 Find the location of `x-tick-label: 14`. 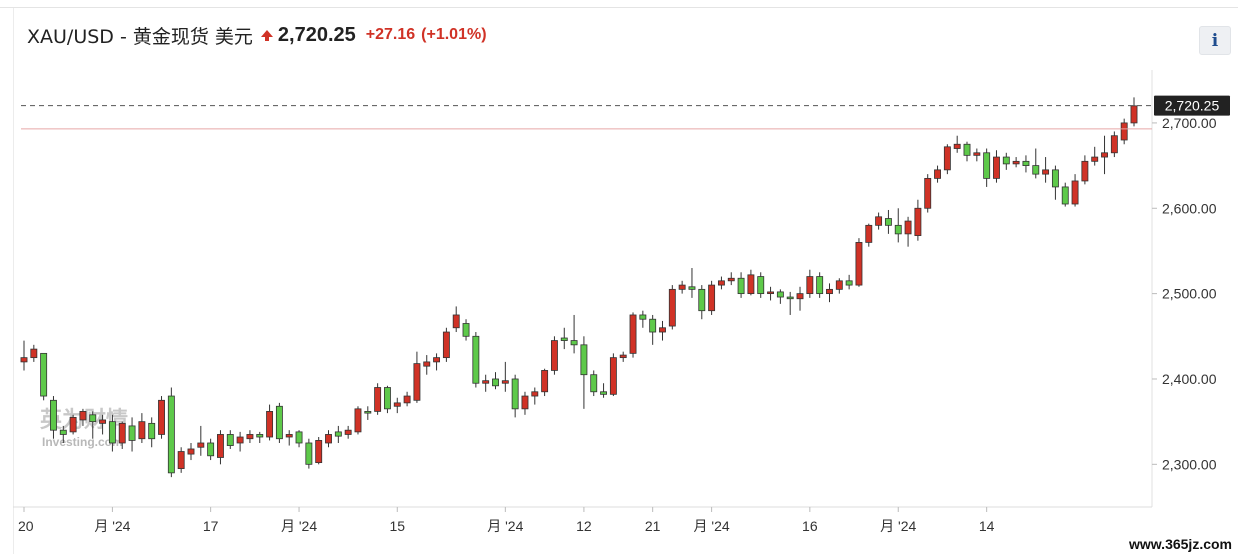

x-tick-label: 14 is located at coordinates (987, 526).